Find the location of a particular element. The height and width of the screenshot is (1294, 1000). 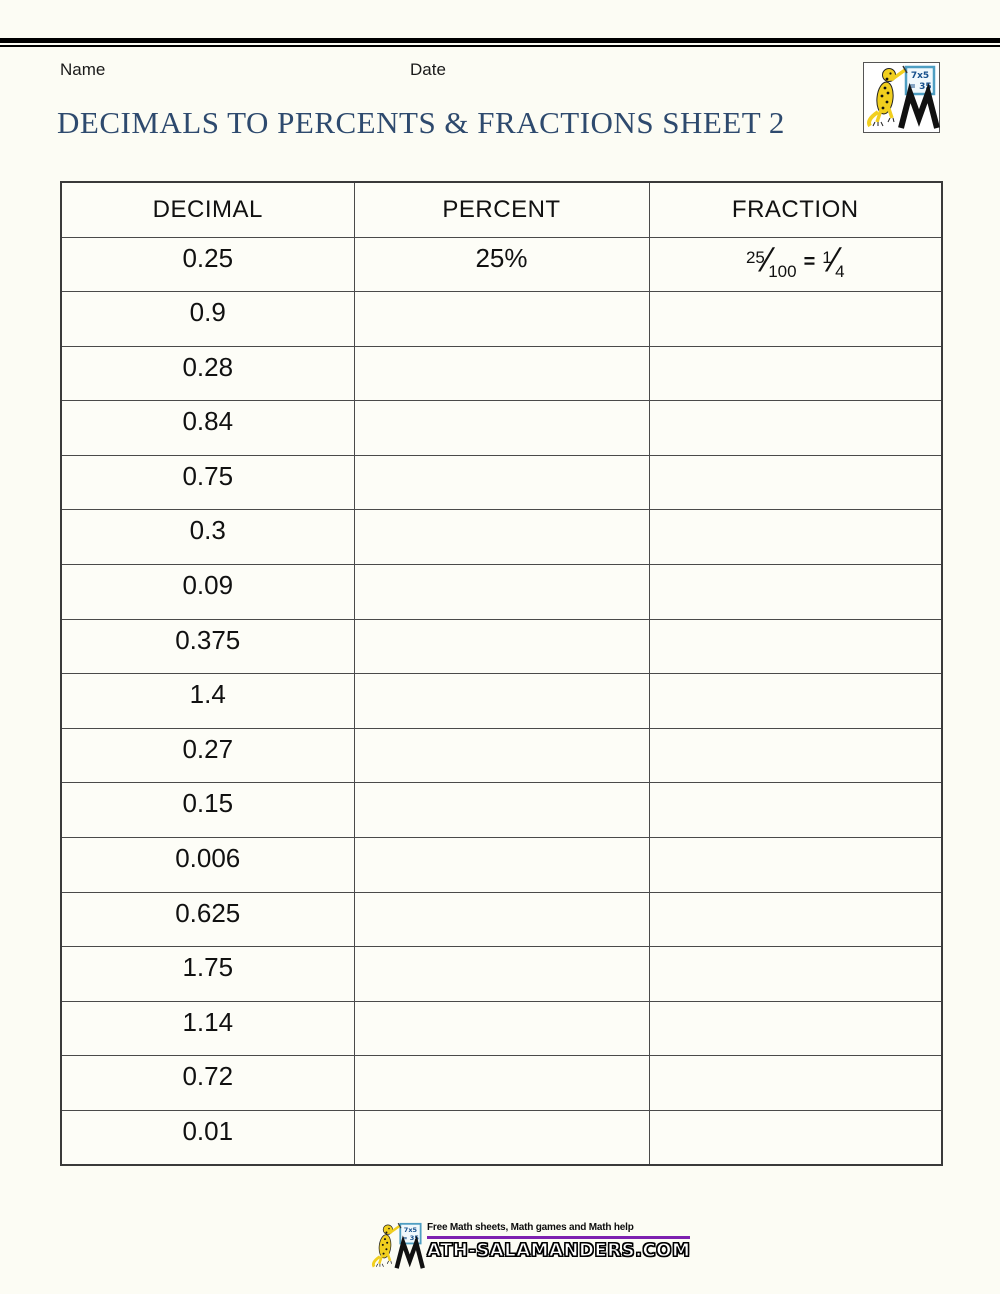

fraction-denominator: 100 is located at coordinates (782, 271).